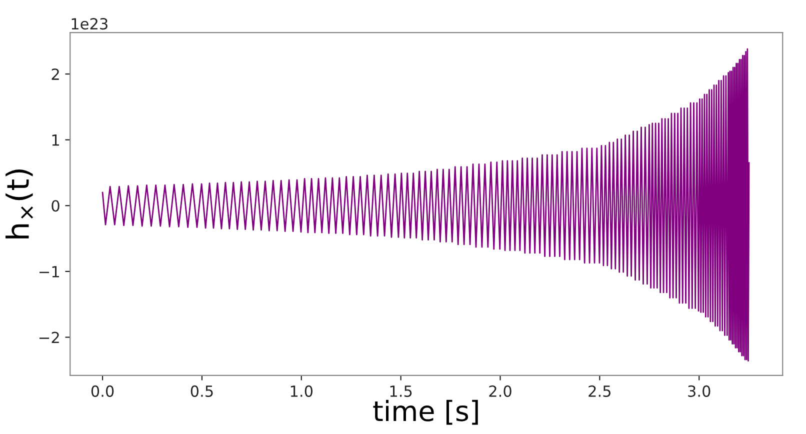 This screenshot has height=434, width=806. What do you see at coordinates (500, 391) in the screenshot?
I see `x-tick-label: 2.0` at bounding box center [500, 391].